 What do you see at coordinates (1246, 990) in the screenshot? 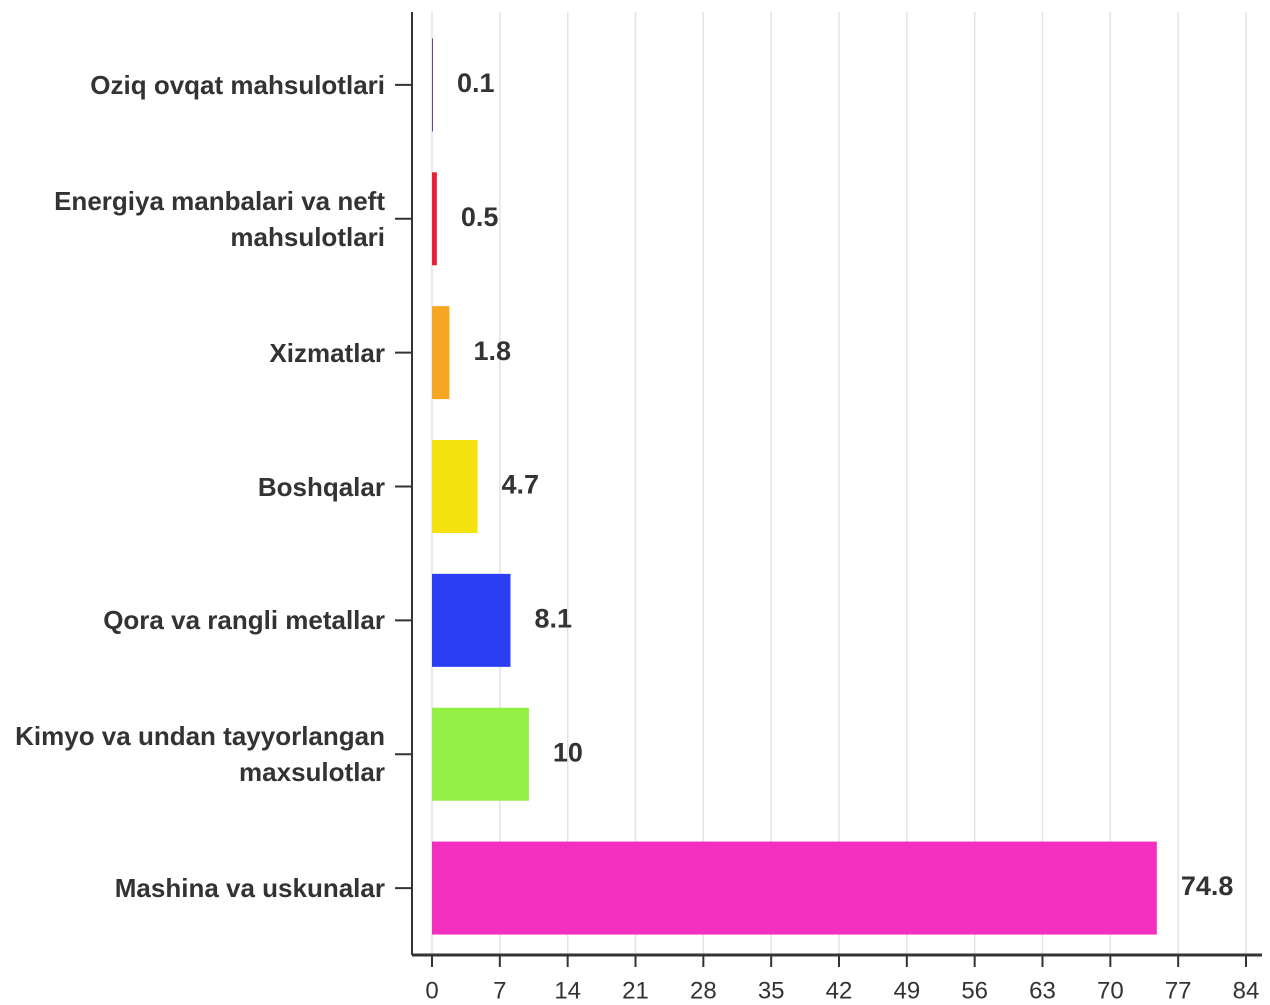
I see `x-tick-label: 84` at bounding box center [1246, 990].